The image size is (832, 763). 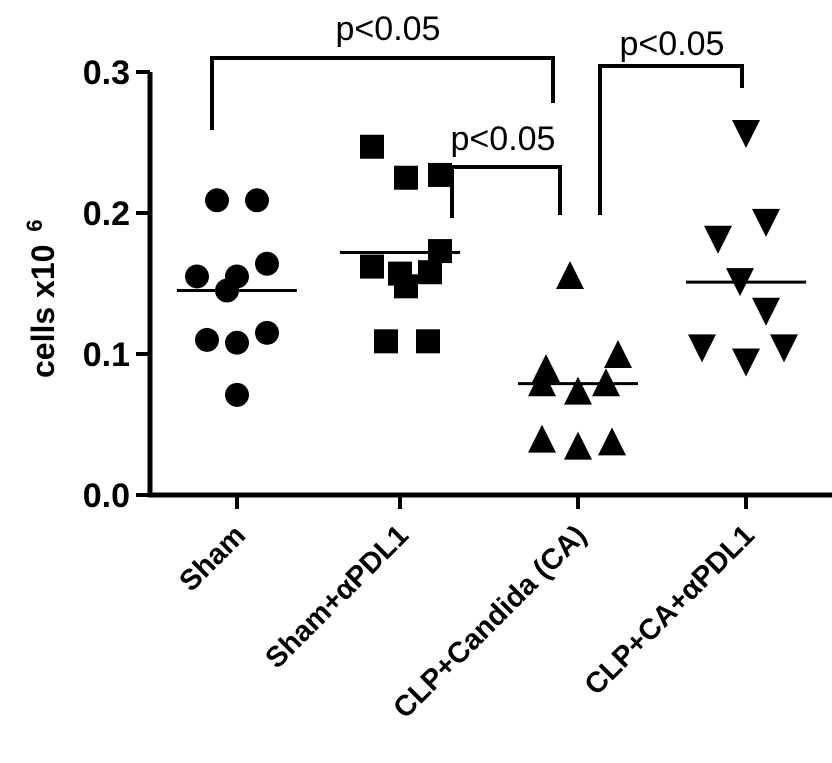 What do you see at coordinates (106, 496) in the screenshot?
I see `y-tick-label: 0.0` at bounding box center [106, 496].